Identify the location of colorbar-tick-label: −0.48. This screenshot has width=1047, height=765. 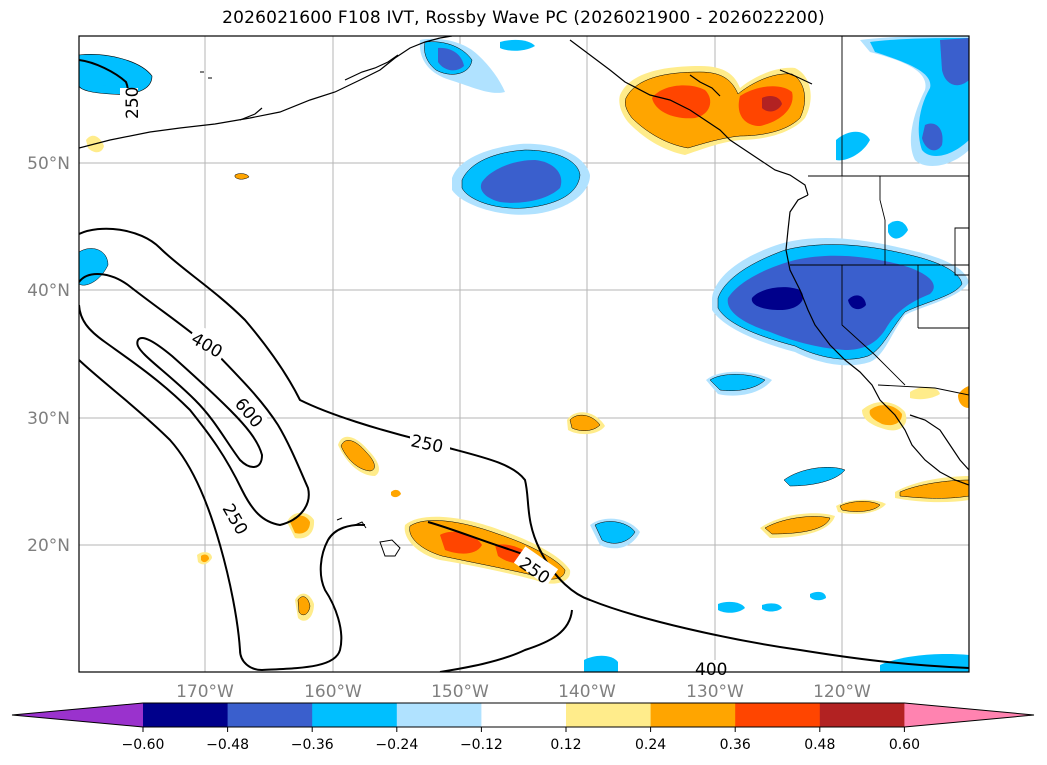
(227, 745).